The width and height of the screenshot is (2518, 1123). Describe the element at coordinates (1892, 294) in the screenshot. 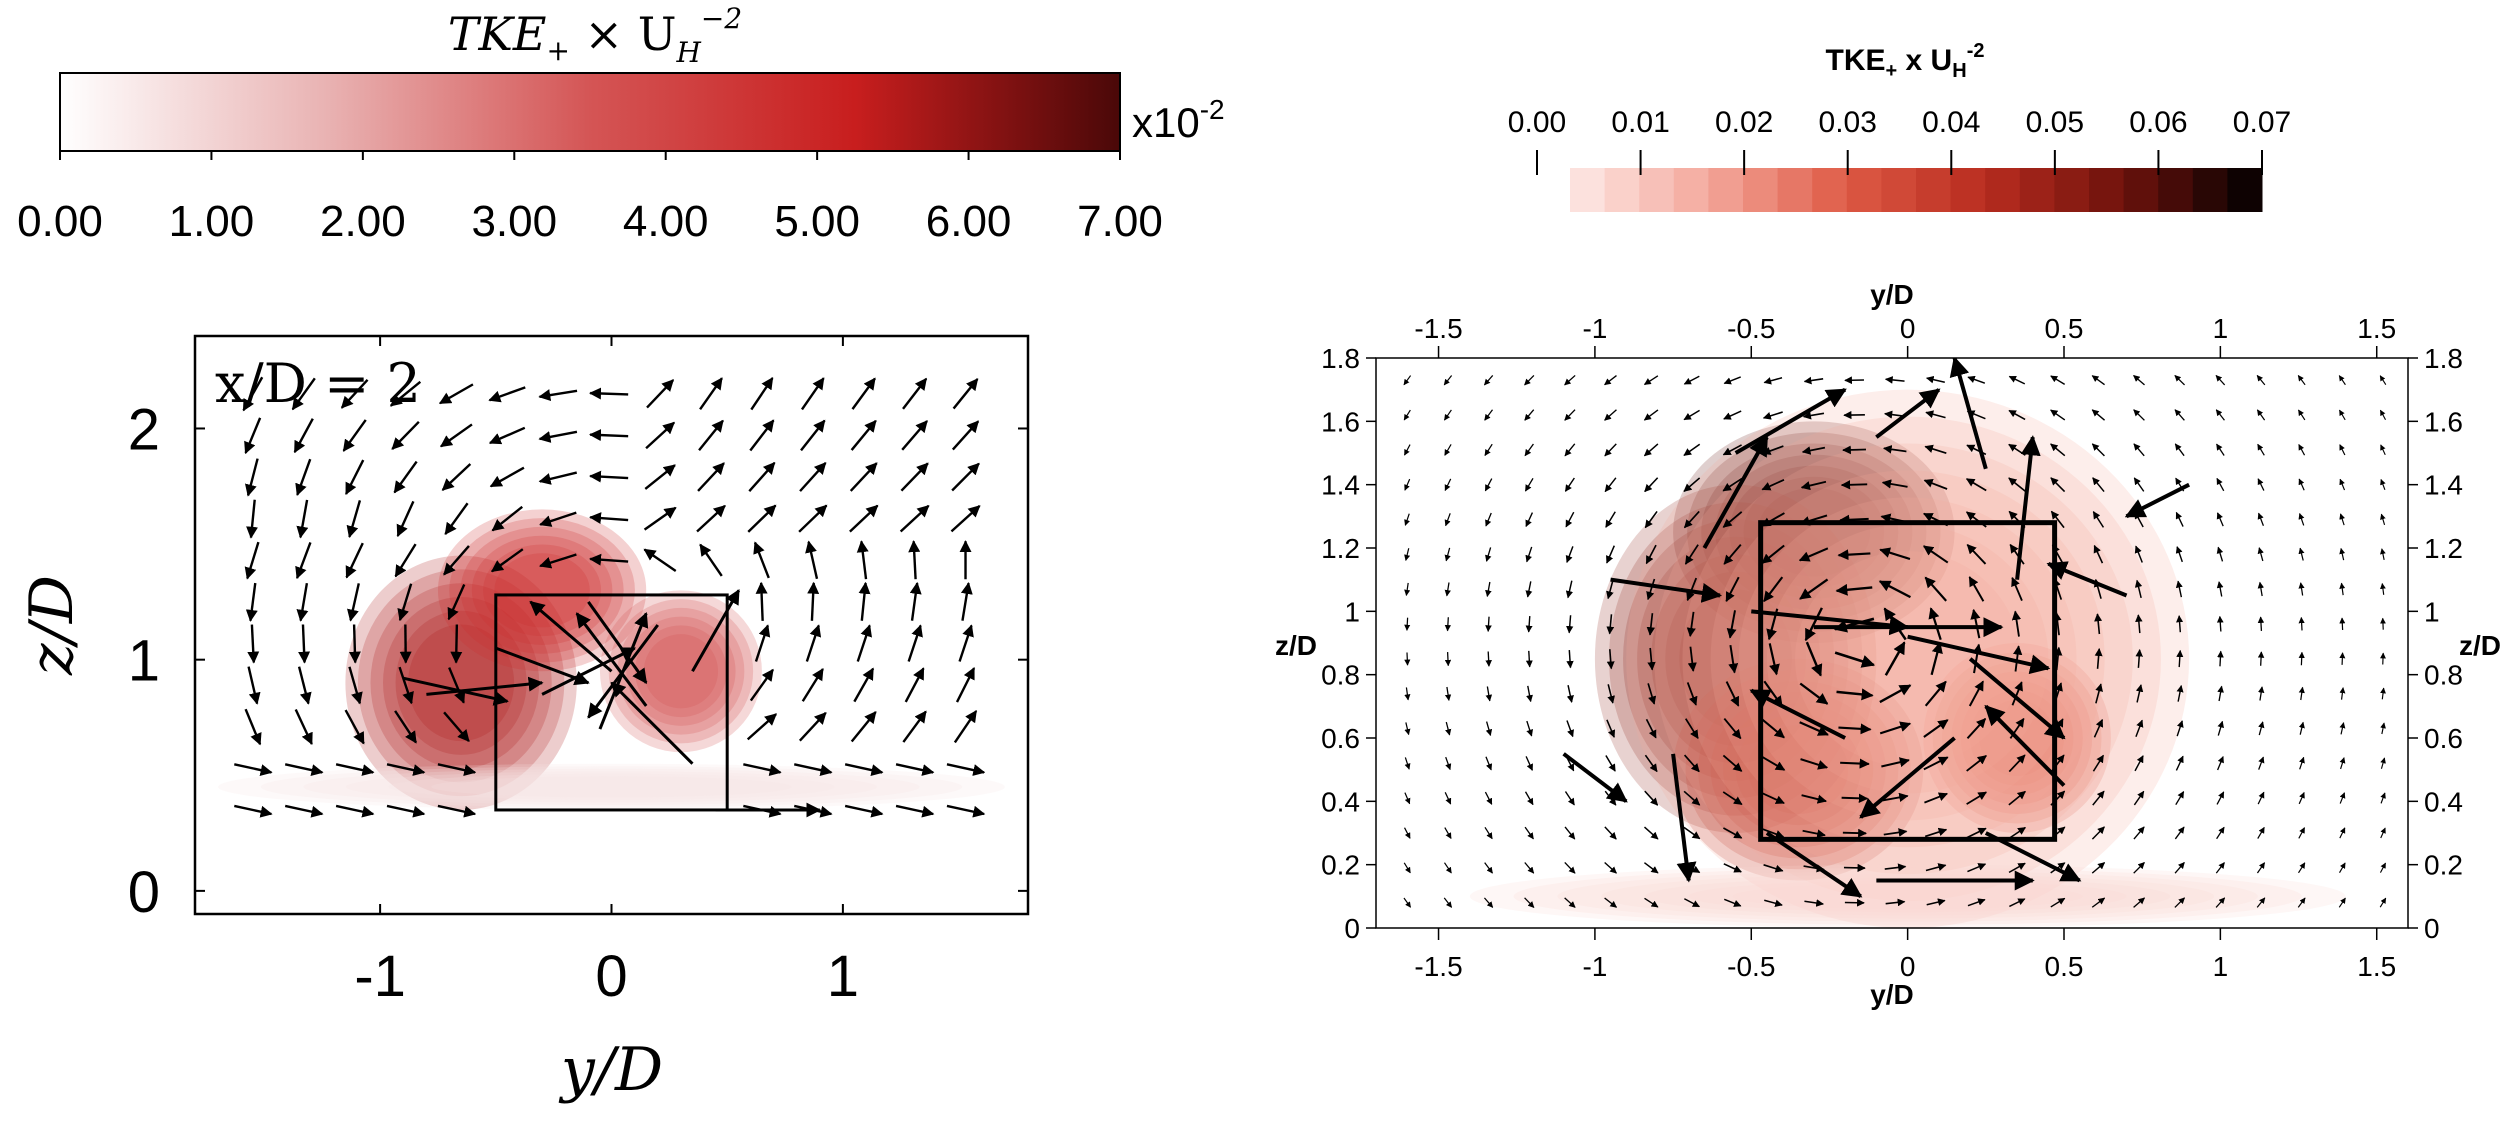

I see `right-x-axis-label-top: y/D` at that location.